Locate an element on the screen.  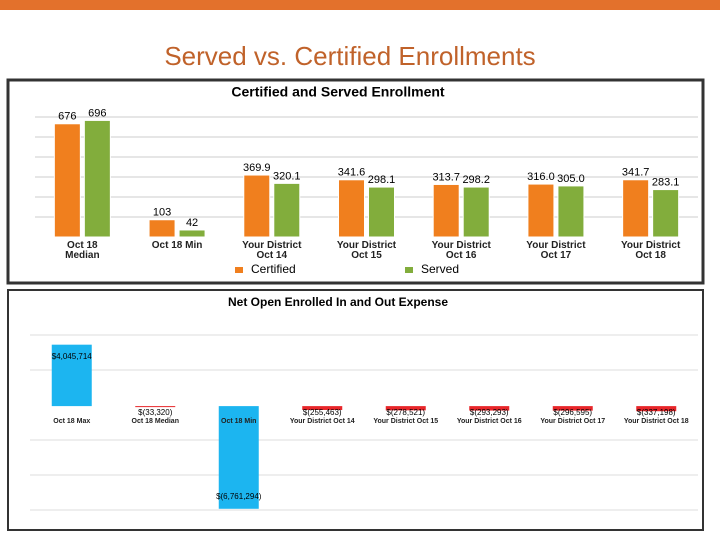
data-label: 283.1 is located at coordinates (666, 182).